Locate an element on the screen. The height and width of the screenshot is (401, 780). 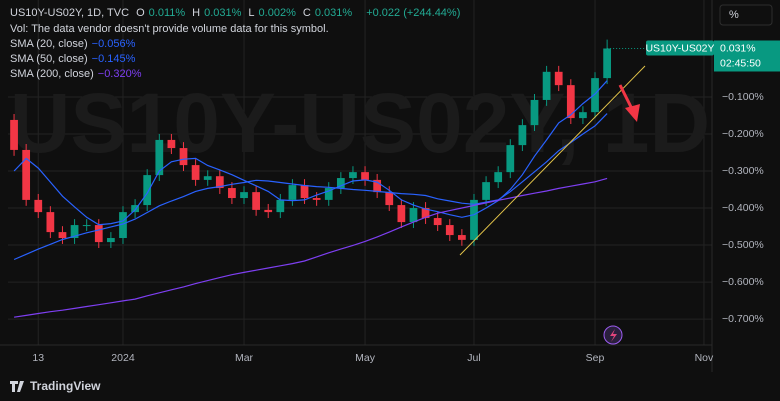
symbol-label: US10Y-US02Y is located at coordinates (679, 48).